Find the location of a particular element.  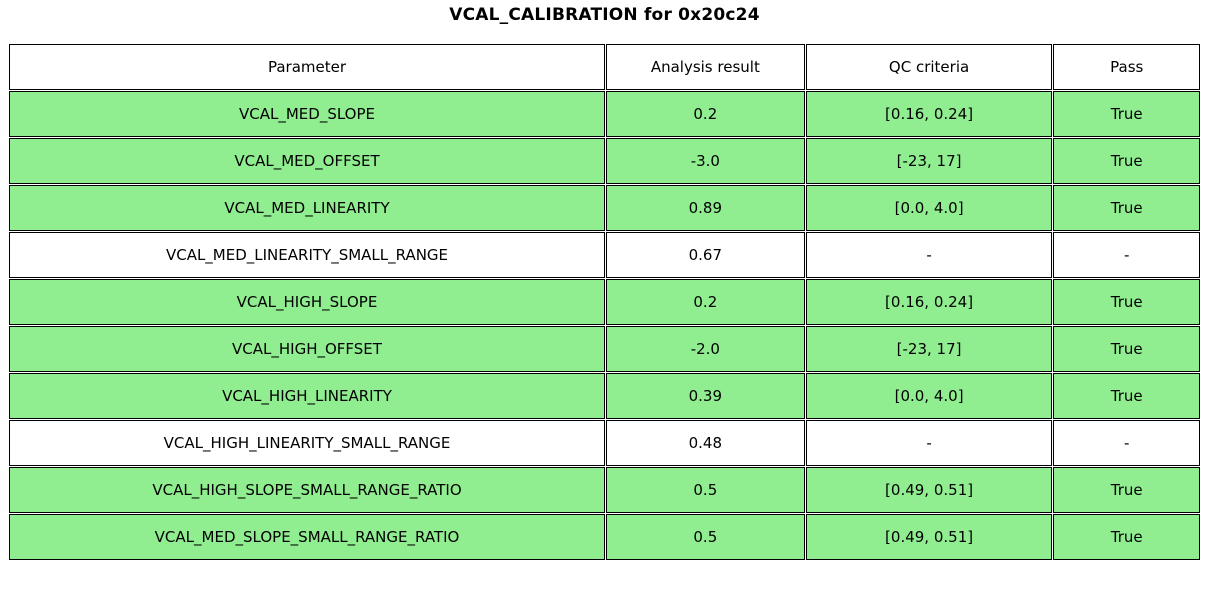

table-row: VCAL_HIGH_LINEARITY 0.39 [0.0, 4.0] True is located at coordinates (604, 396).